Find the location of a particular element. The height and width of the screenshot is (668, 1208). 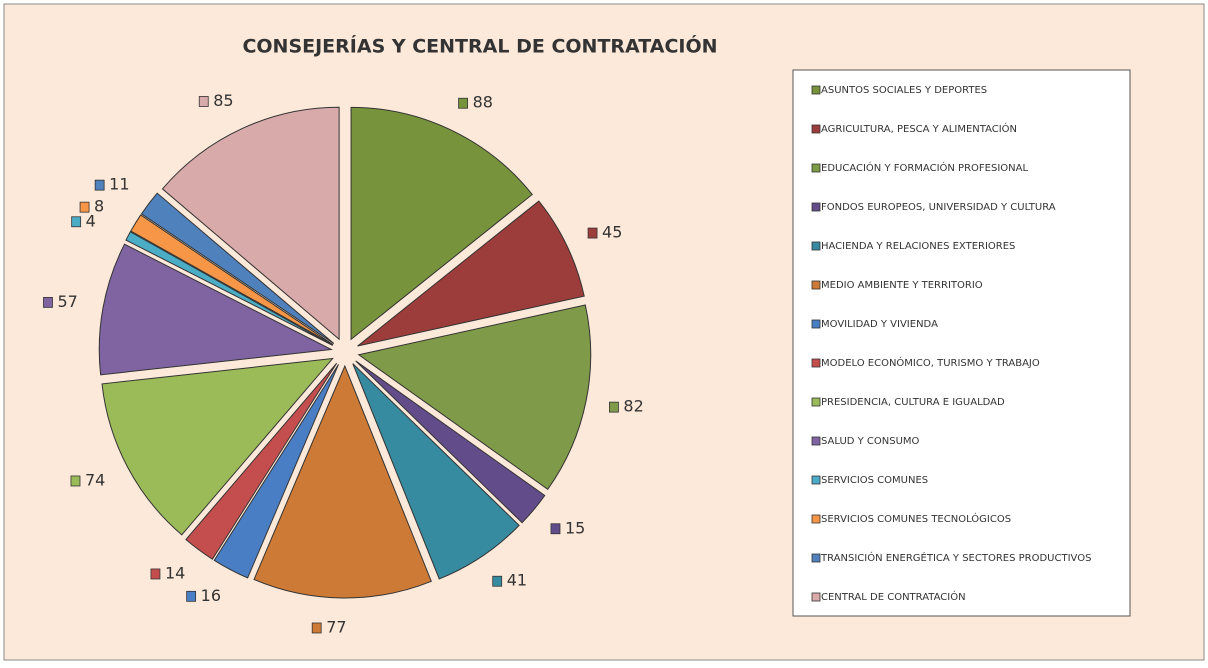

legend-label: EDUCACIÓN Y FORMACIÓN PROFESIONAL is located at coordinates (924, 167).